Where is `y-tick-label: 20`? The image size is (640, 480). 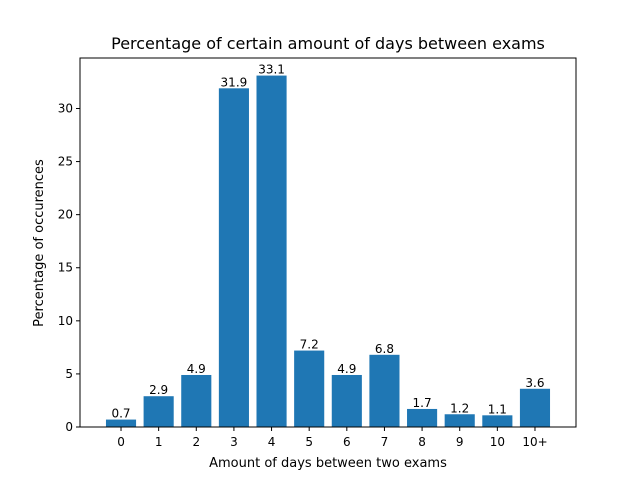
y-tick-label: 20 is located at coordinates (65, 215).